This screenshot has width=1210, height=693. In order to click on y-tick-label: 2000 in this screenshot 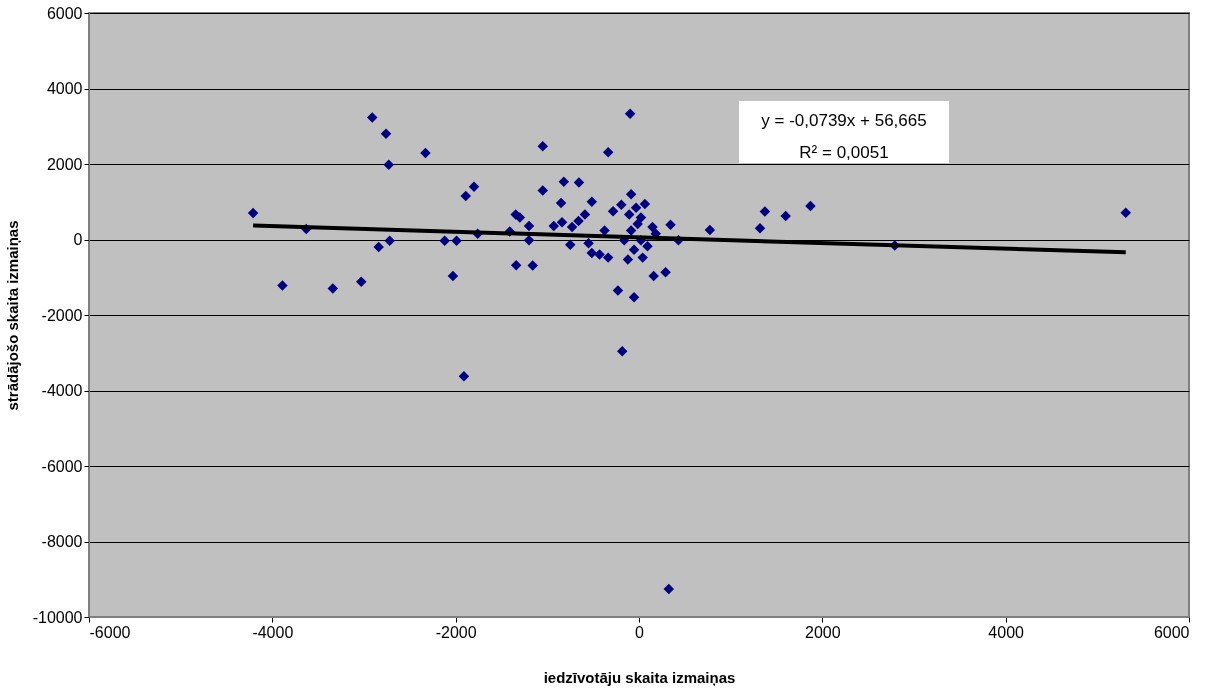, I will do `click(64, 164)`.